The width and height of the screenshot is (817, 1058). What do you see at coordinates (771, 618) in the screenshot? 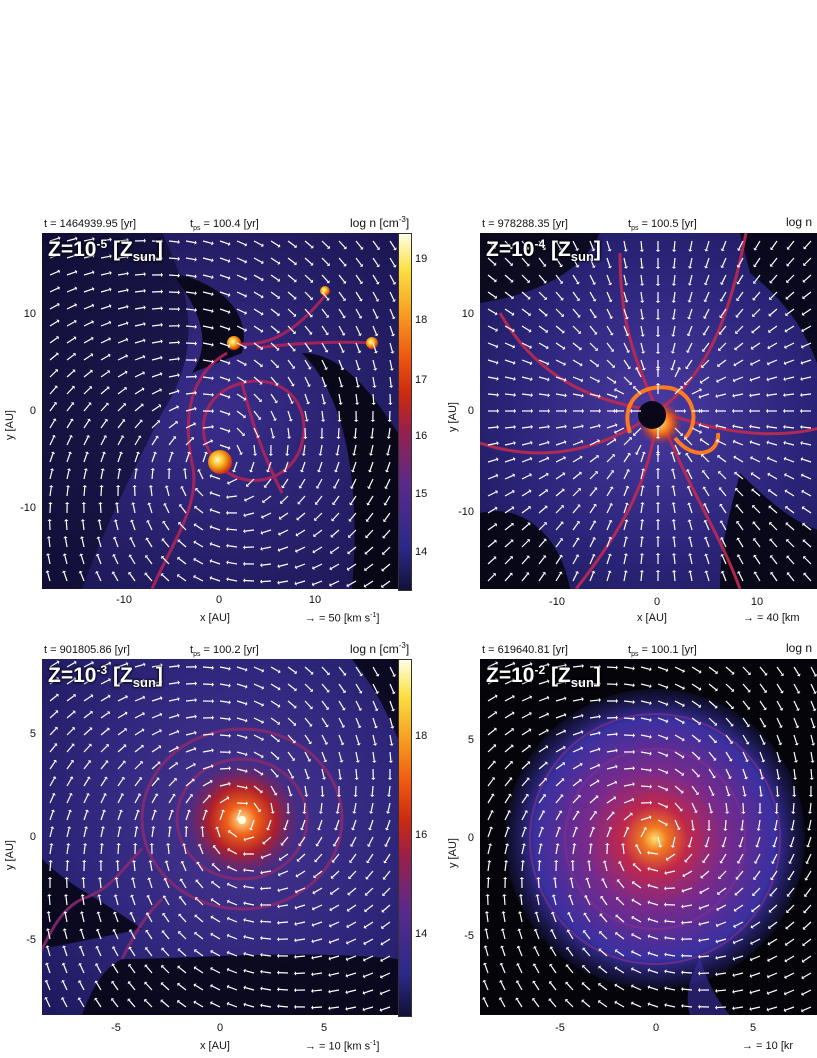
I see `velocity-scale: → = 40 [km` at bounding box center [771, 618].